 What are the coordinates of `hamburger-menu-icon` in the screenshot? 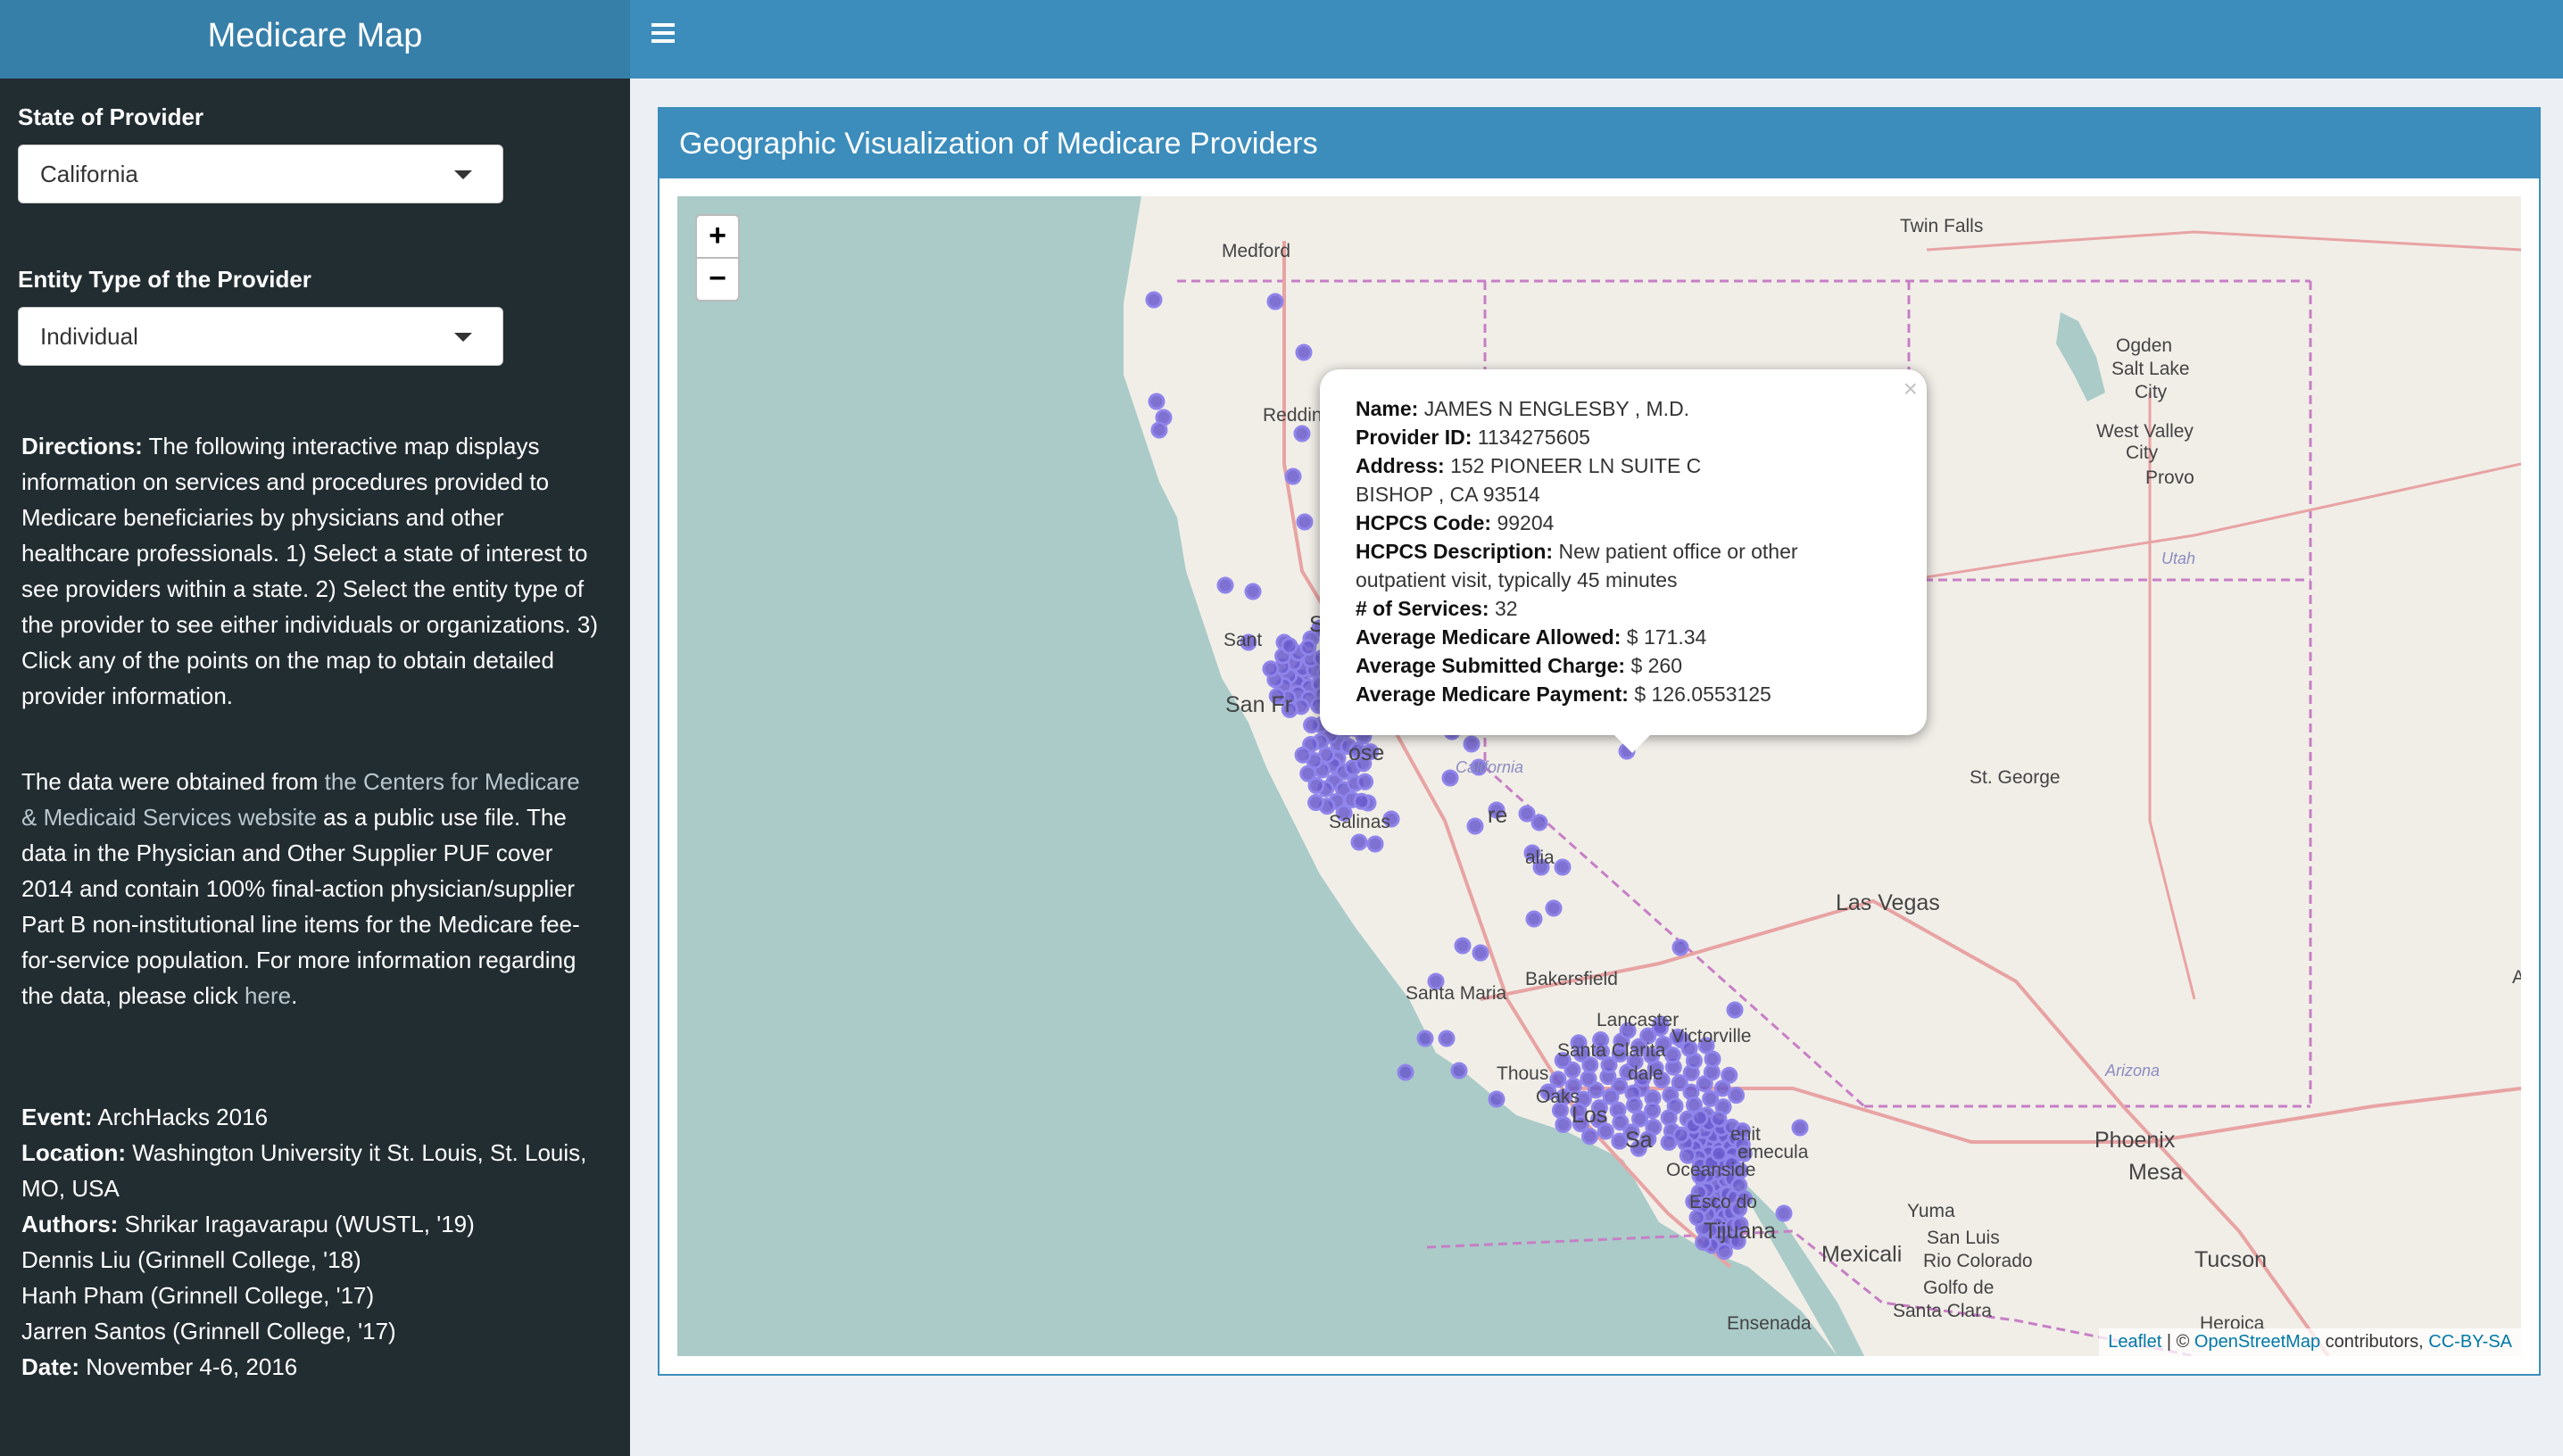 It's located at (663, 33).